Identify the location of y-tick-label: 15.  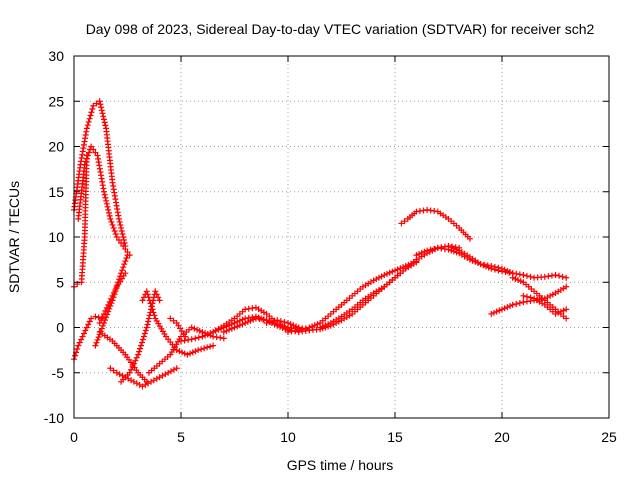
(56, 192).